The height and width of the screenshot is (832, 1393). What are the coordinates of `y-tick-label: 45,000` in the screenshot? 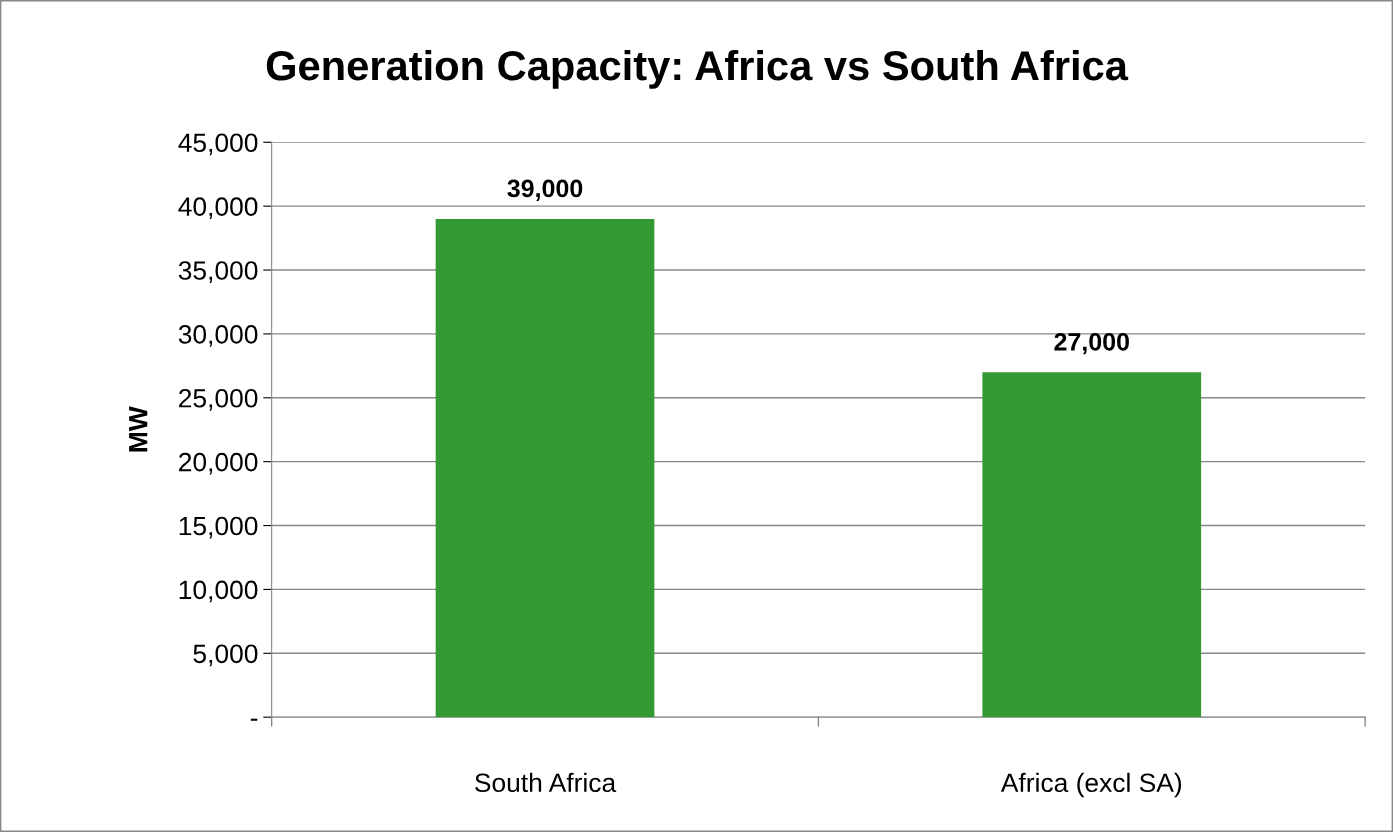 It's located at (218, 144).